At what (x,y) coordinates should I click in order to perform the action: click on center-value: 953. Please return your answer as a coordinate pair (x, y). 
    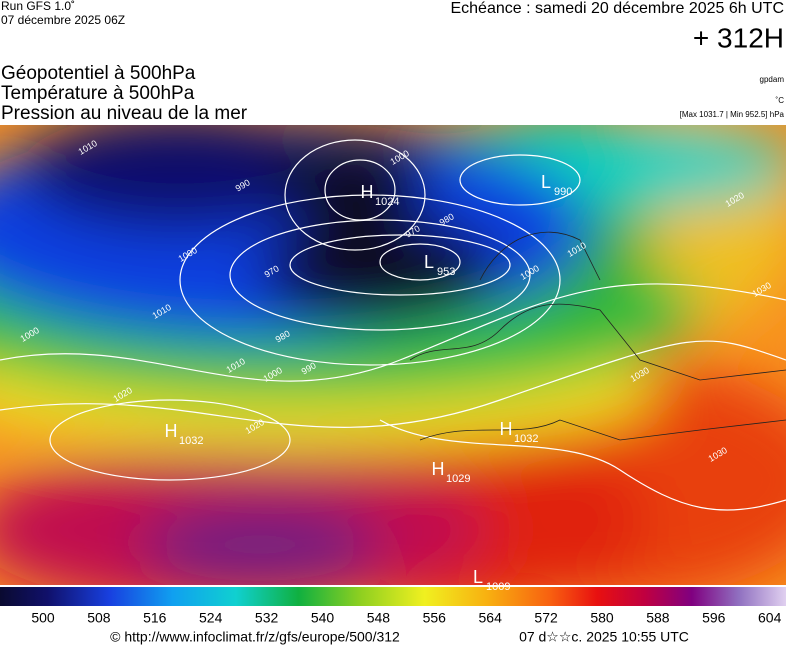
    Looking at the image, I should click on (446, 272).